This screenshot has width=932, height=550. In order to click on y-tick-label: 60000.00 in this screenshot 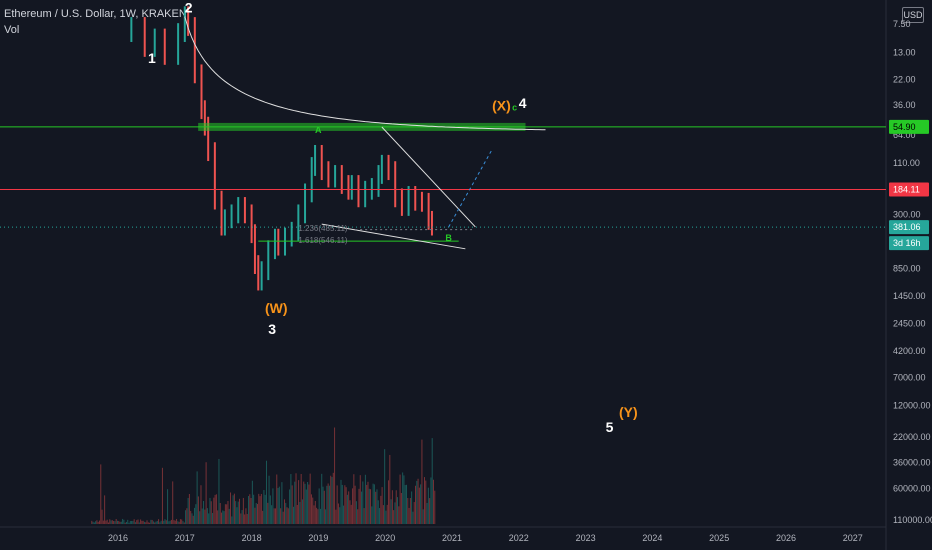, I will do `click(912, 489)`.